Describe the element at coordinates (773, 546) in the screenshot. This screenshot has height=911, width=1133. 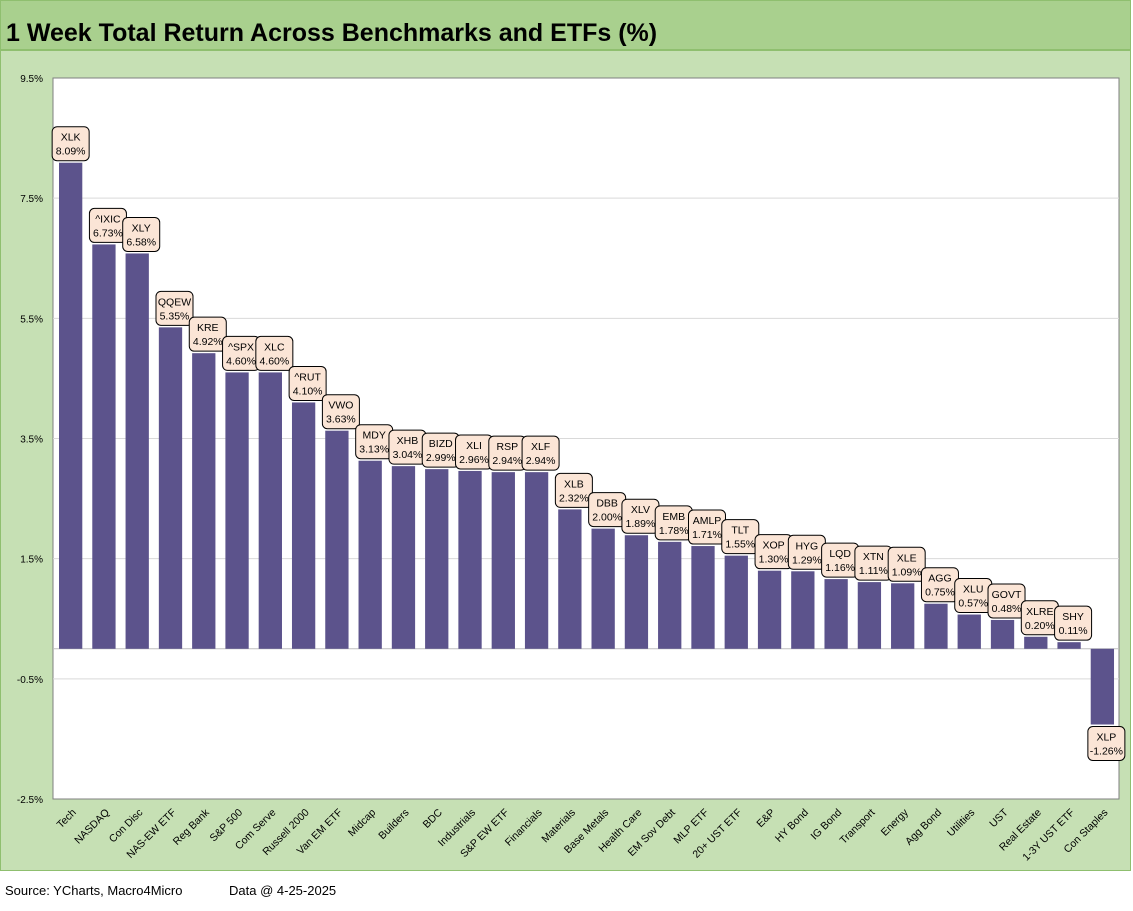
I see `data-label-ticker: XOP` at that location.